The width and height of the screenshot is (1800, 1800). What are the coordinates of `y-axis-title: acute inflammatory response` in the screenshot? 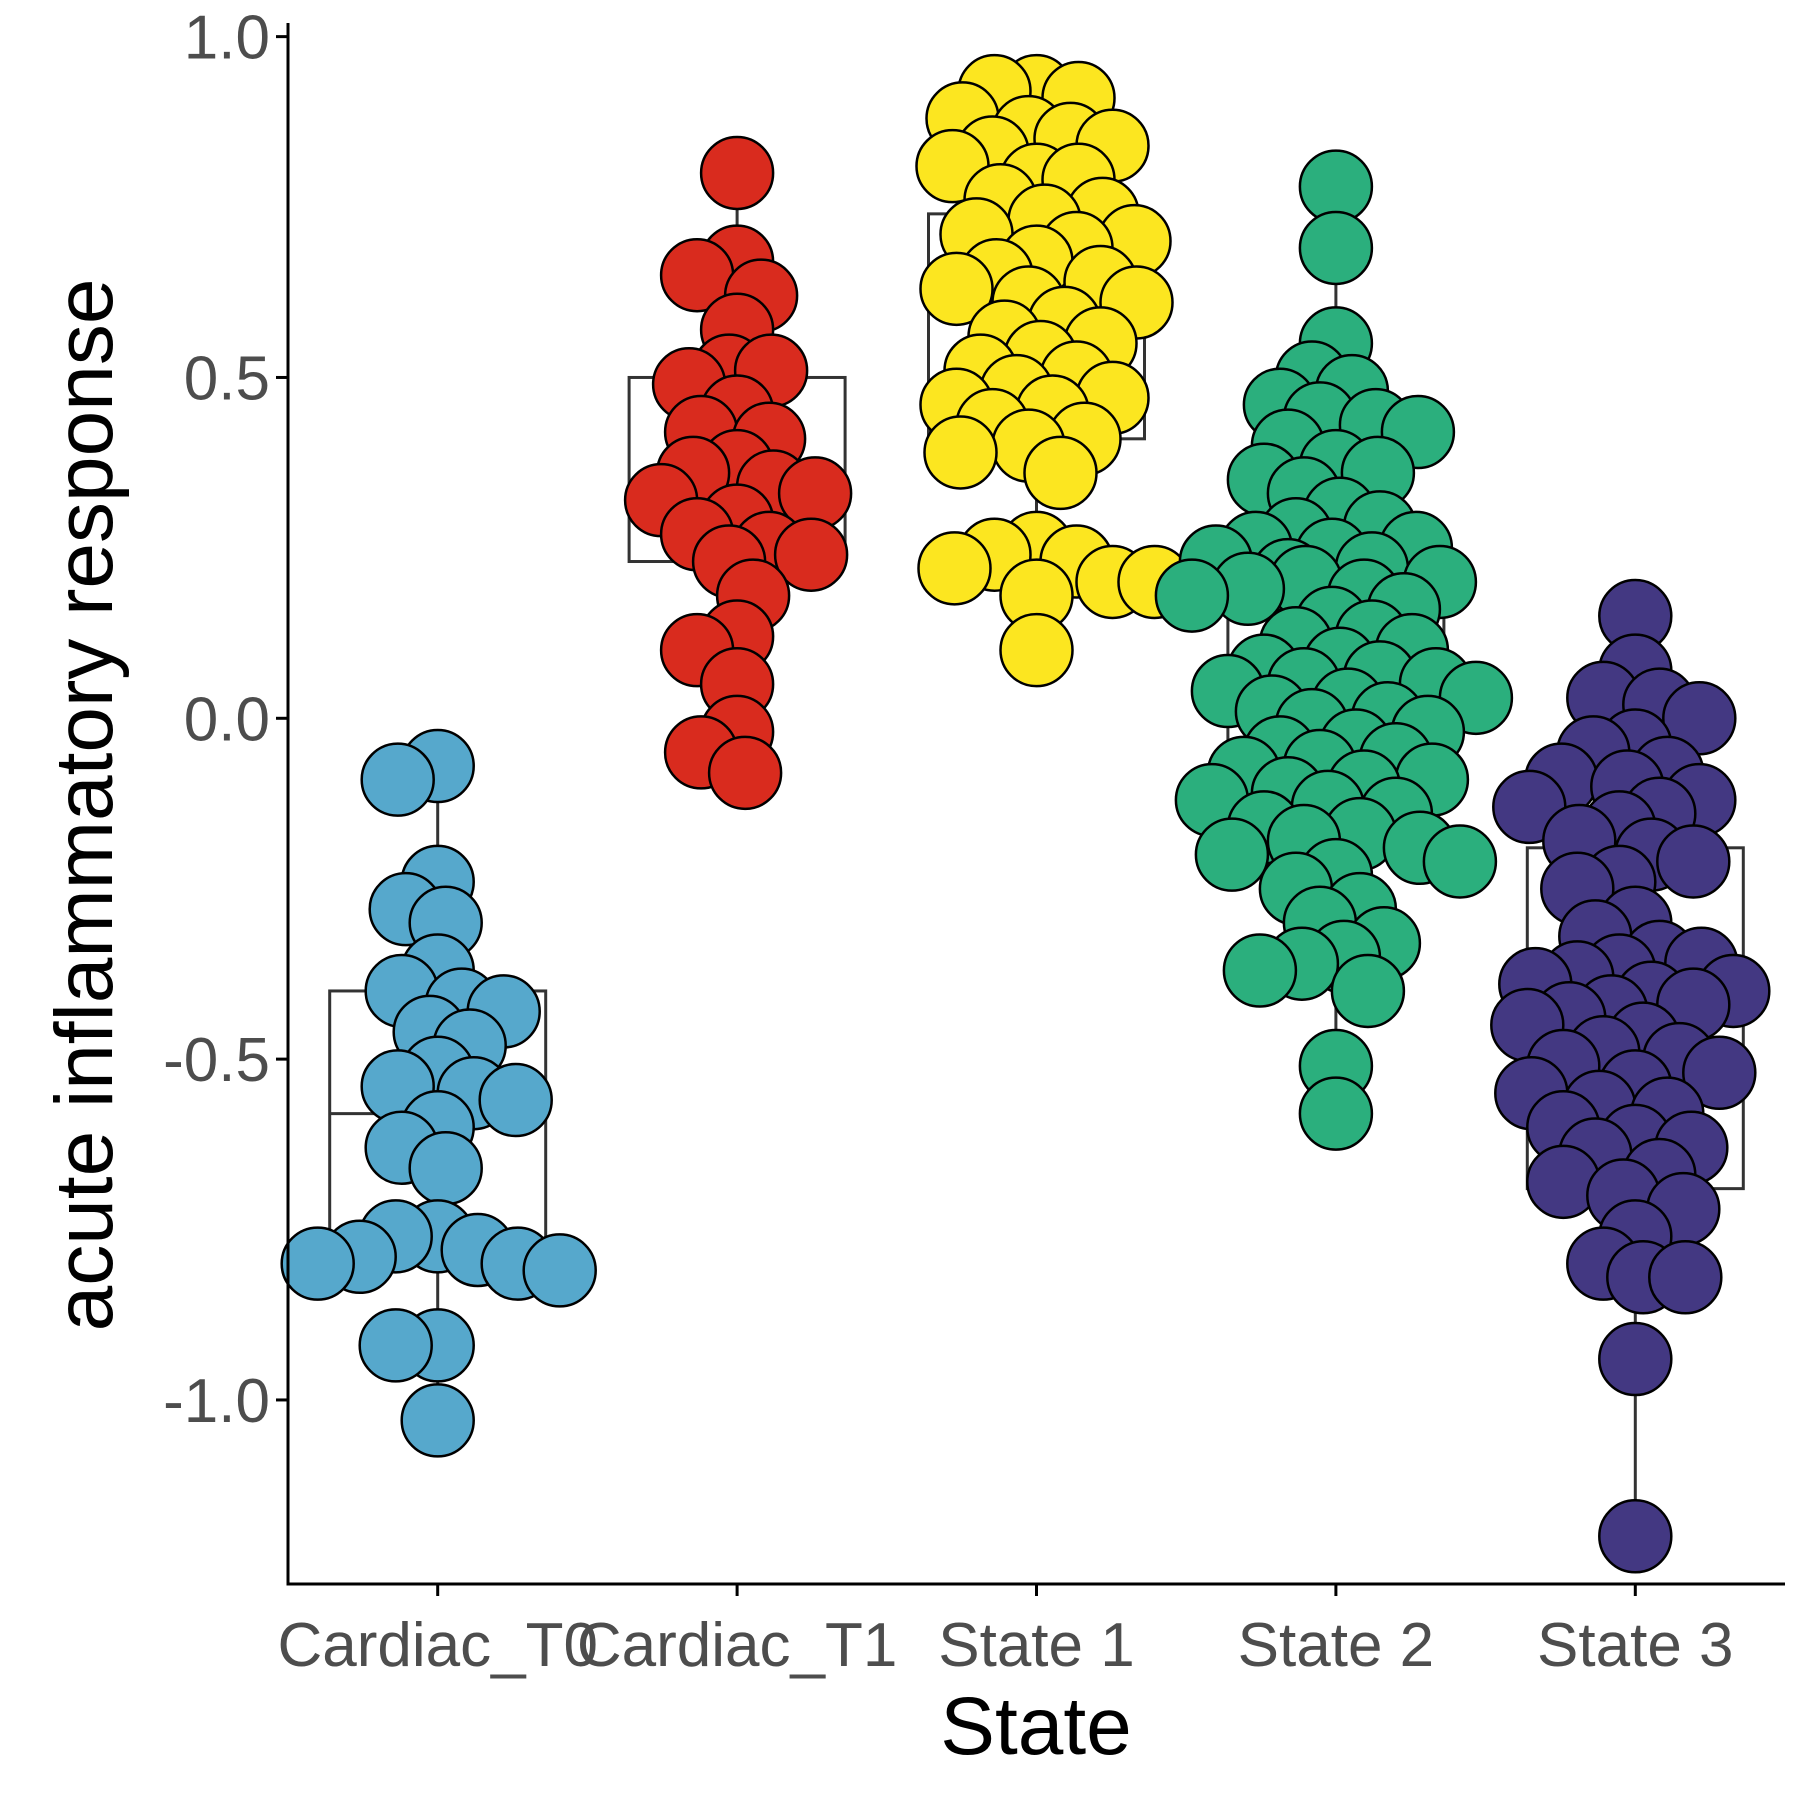 It's located at (84, 805).